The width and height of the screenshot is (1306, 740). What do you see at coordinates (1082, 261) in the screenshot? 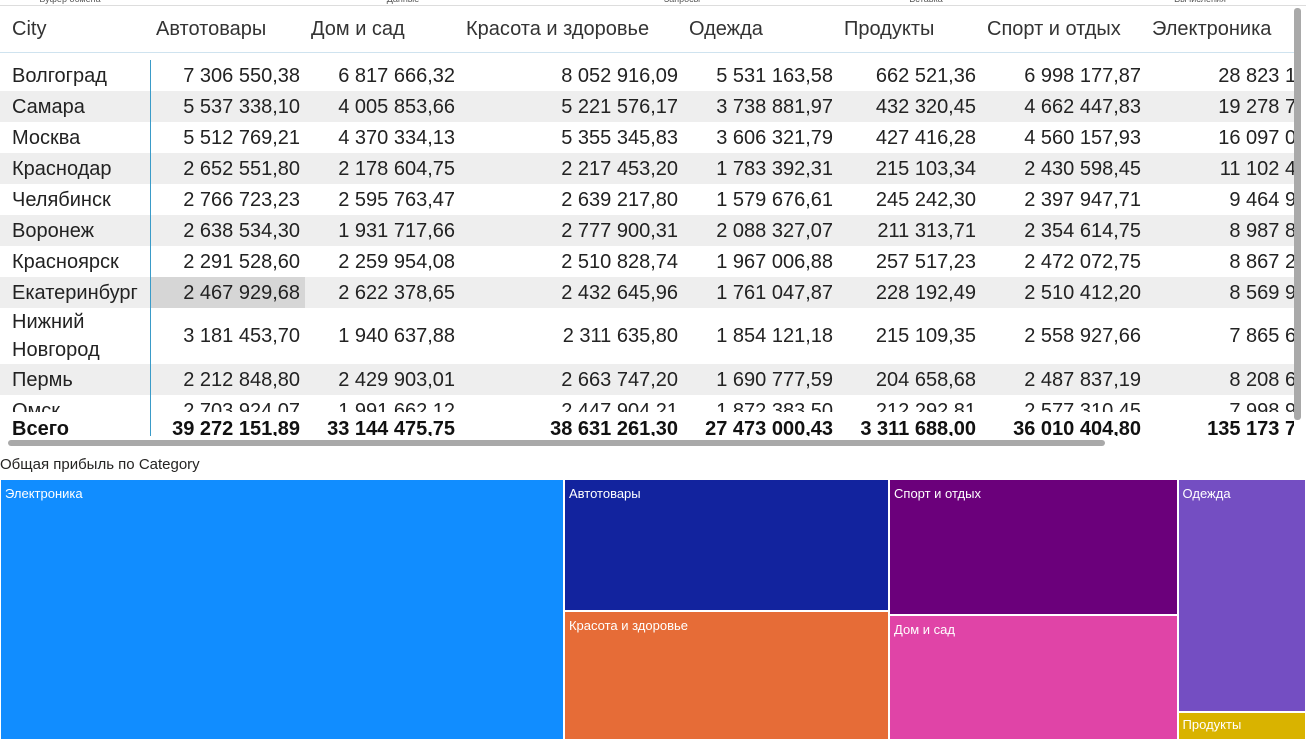
I see `cell: 2 472 072,75` at bounding box center [1082, 261].